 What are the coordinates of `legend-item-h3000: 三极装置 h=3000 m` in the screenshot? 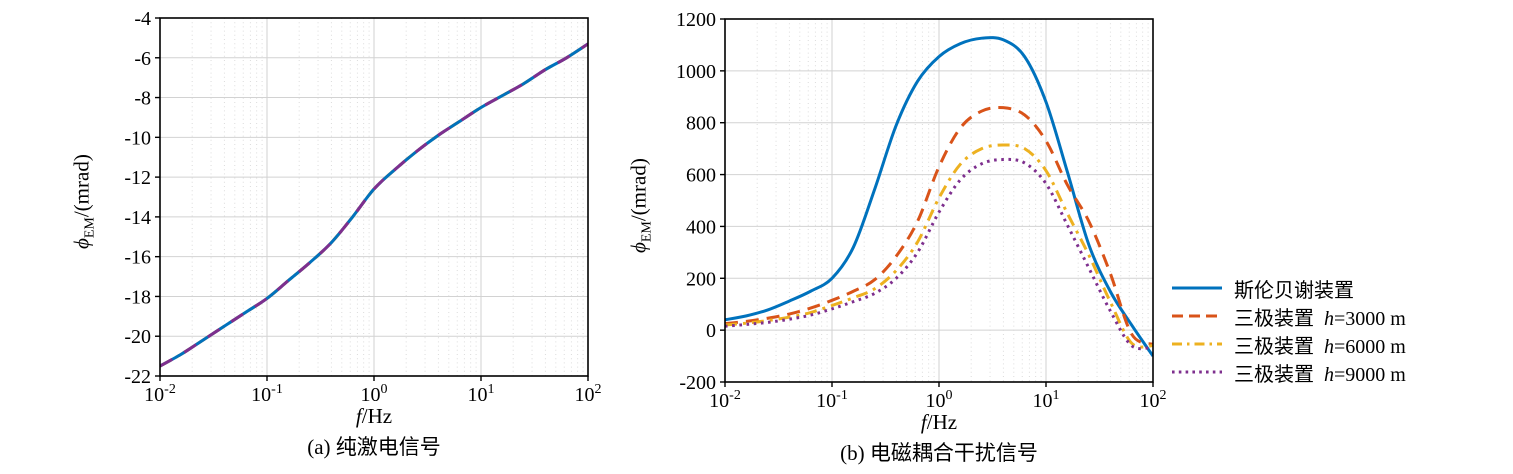 It's located at (1288, 316).